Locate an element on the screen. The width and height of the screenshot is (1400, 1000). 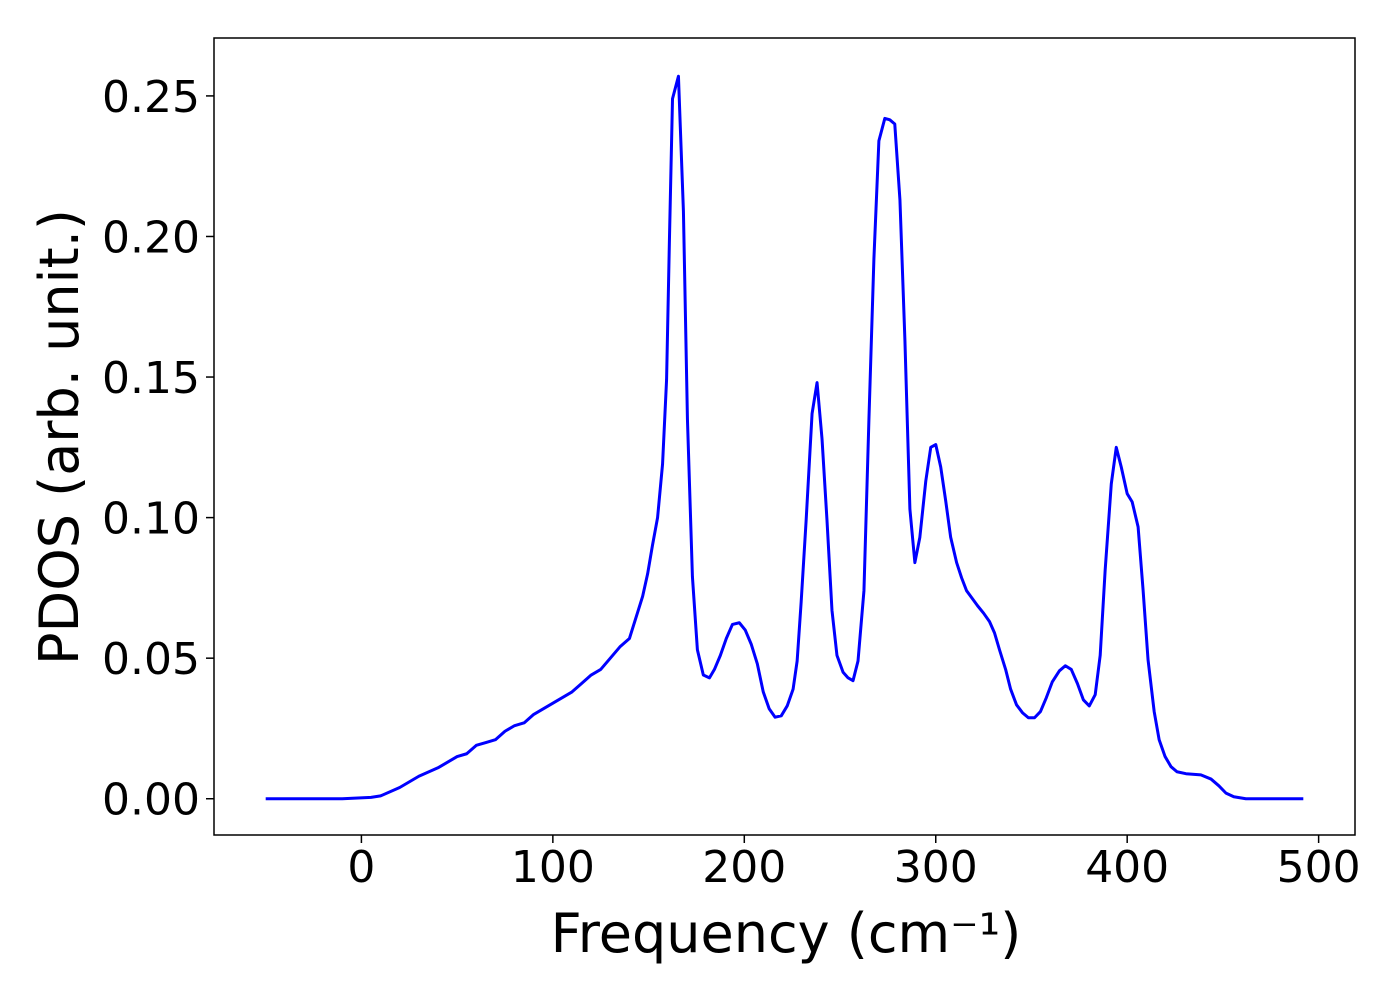
x-tick-label: 400 is located at coordinates (1127, 867).